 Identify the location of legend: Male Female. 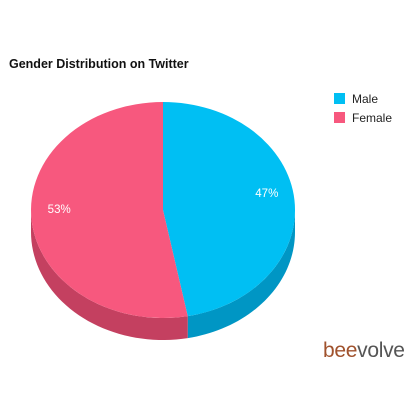
(363, 108).